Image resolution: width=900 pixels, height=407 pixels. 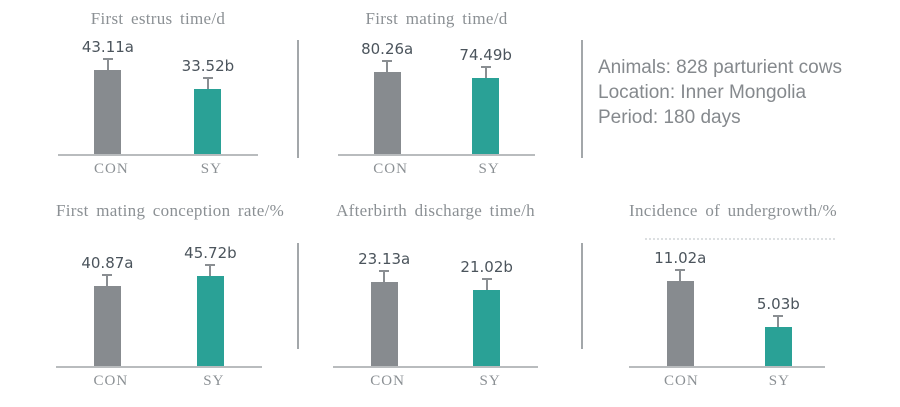 I want to click on plot-area: 80.26a 74.49b, so click(x=436, y=94).